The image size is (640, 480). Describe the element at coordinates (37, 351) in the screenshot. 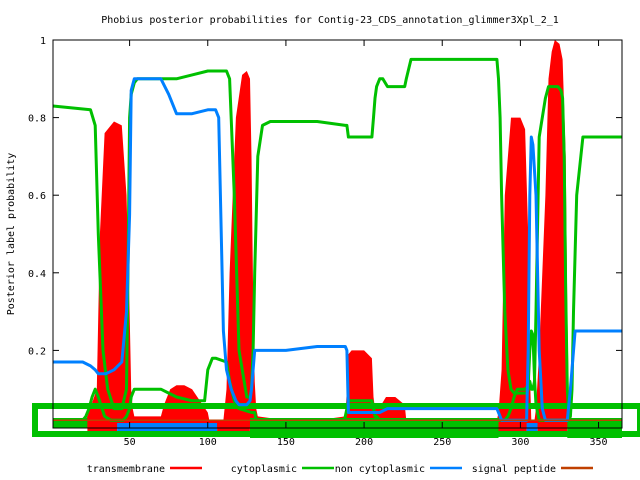

I see `y-tick-label: 0.2` at that location.